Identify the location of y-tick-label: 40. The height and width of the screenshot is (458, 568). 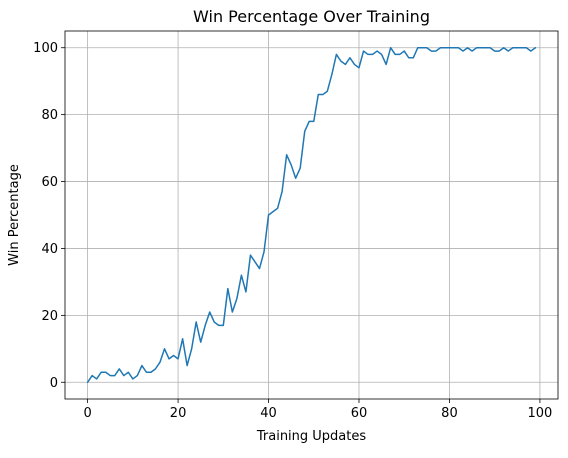
(49, 249).